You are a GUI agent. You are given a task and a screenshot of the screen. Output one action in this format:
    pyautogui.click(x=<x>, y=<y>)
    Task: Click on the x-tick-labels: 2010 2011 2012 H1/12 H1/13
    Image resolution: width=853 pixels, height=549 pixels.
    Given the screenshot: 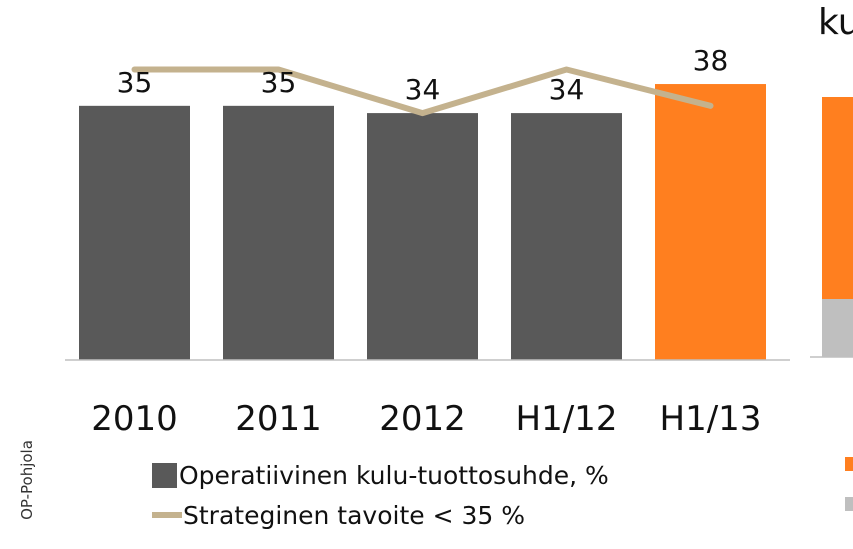 What is the action you would take?
    pyautogui.click(x=426, y=419)
    